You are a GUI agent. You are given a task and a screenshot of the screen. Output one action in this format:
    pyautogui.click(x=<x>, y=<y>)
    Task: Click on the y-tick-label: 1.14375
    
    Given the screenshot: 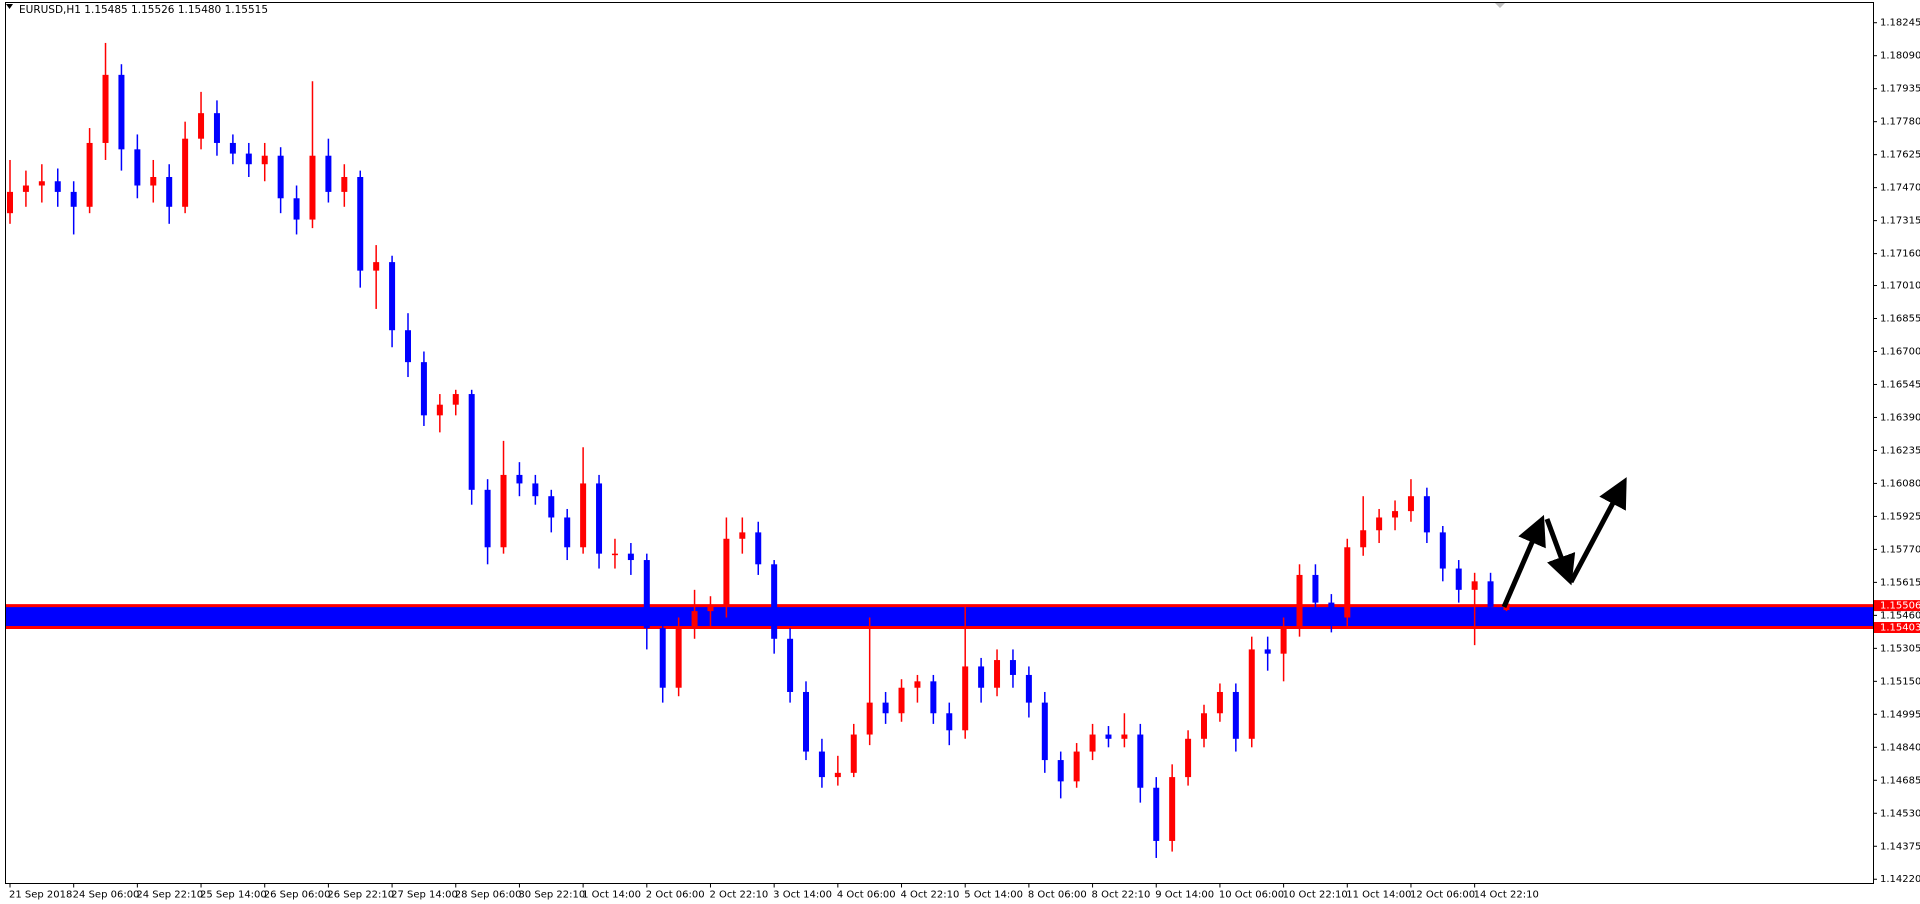 What is the action you would take?
    pyautogui.click(x=1900, y=846)
    